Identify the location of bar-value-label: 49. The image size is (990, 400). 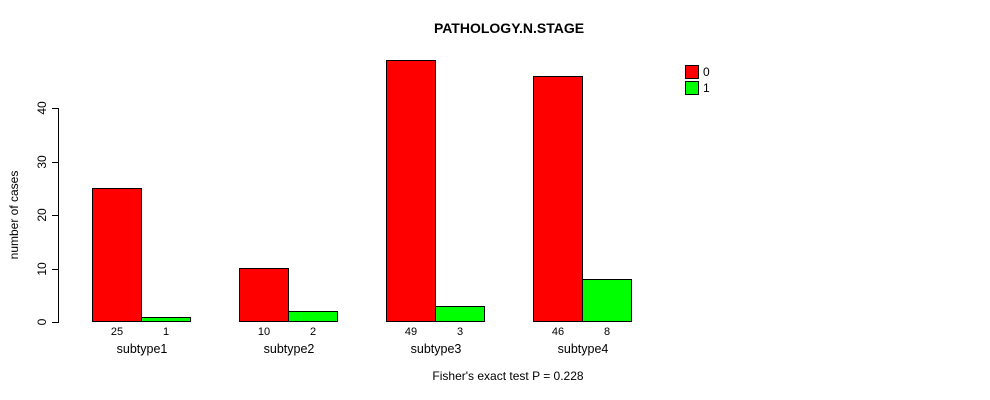
(411, 332).